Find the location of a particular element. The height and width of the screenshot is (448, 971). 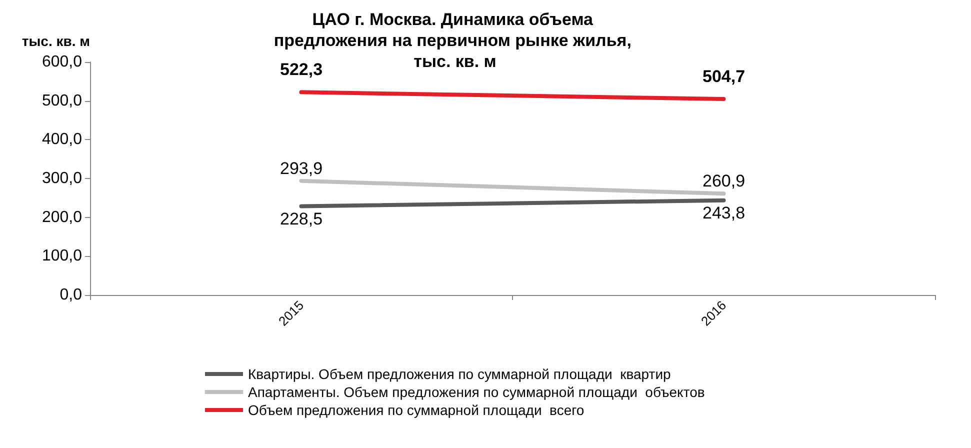

y-tick-label: 200,0 is located at coordinates (62, 217).